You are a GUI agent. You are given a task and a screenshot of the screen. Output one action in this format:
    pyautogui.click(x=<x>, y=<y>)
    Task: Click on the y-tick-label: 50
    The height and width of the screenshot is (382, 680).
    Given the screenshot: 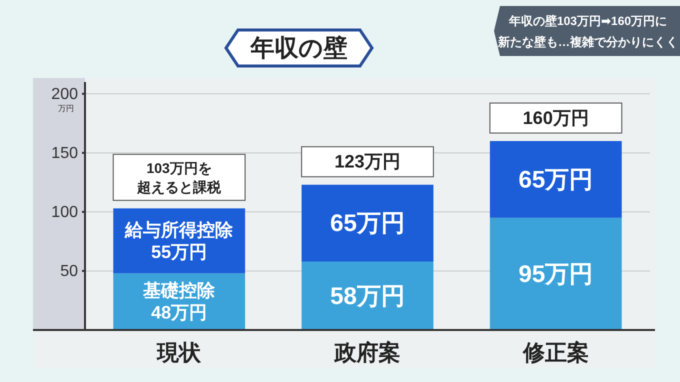 What is the action you would take?
    pyautogui.click(x=69, y=271)
    